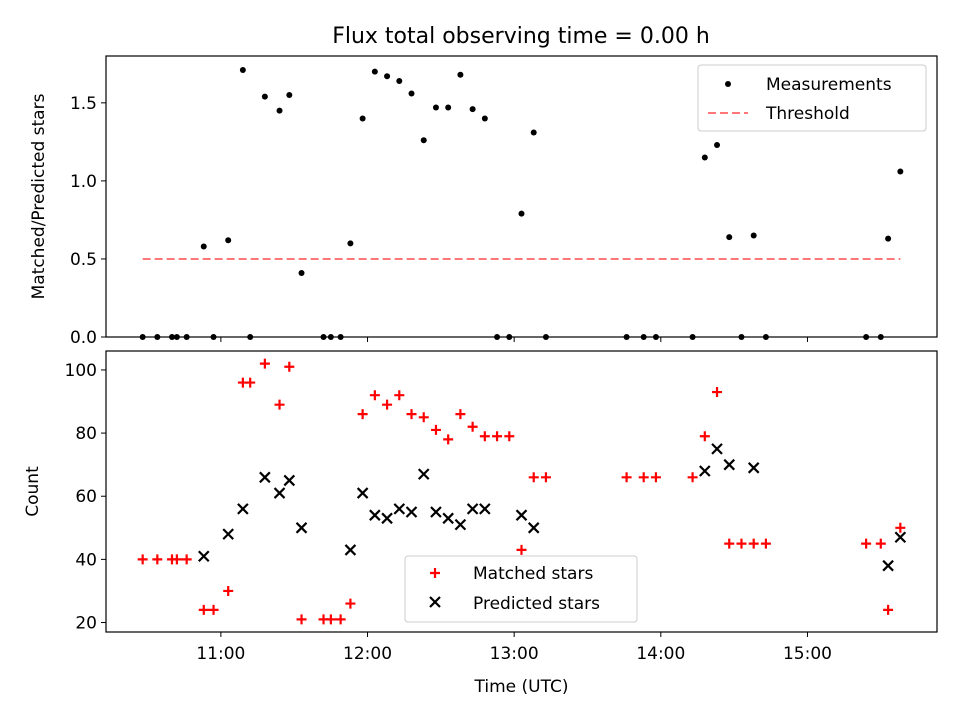 Image resolution: width=960 pixels, height=720 pixels. What do you see at coordinates (83, 104) in the screenshot?
I see `top-ytick-label: 1.5` at bounding box center [83, 104].